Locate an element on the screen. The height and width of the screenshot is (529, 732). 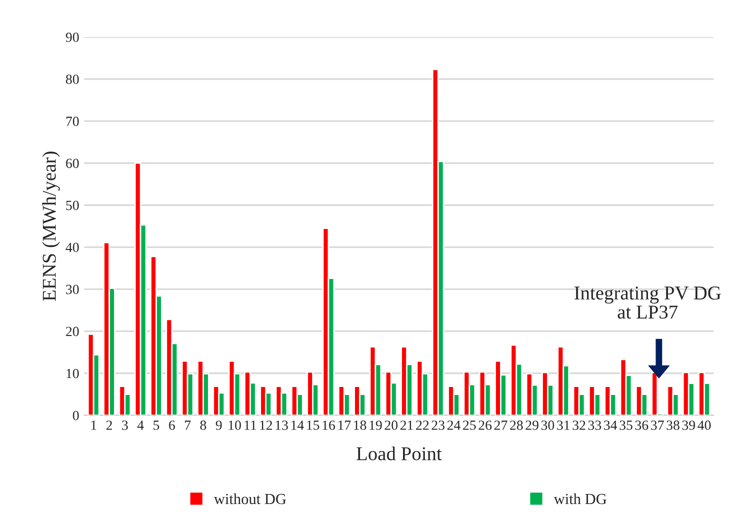
x-tick-label: 7 is located at coordinates (187, 425).